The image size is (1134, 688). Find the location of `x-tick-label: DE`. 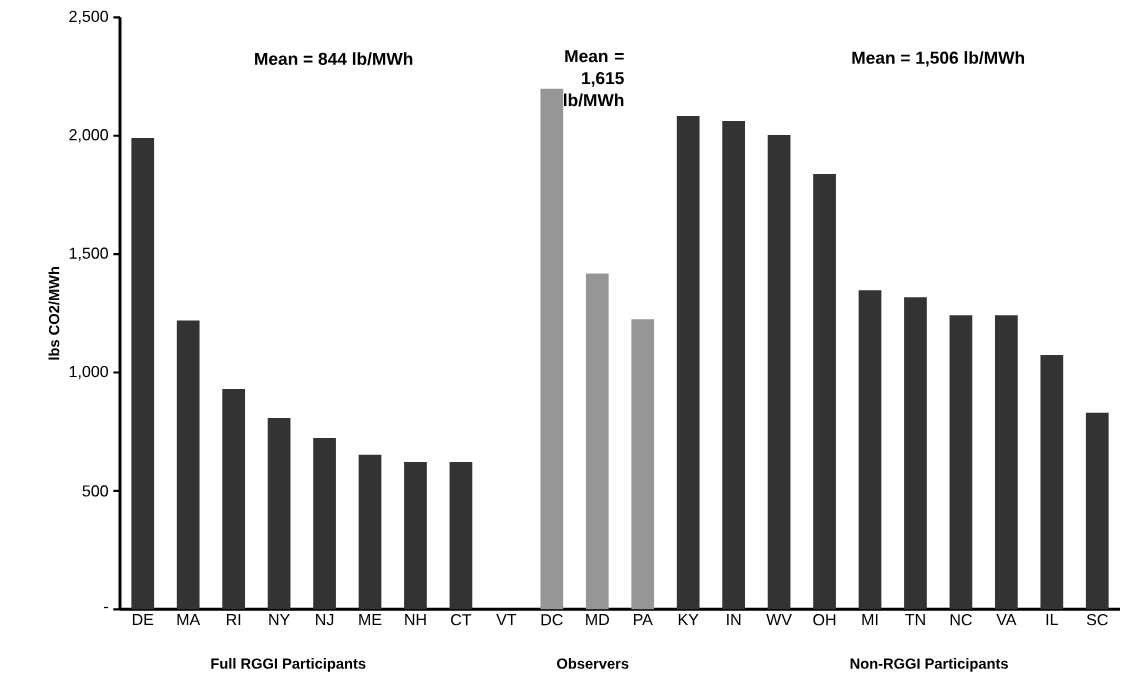

x-tick-label: DE is located at coordinates (143, 620).